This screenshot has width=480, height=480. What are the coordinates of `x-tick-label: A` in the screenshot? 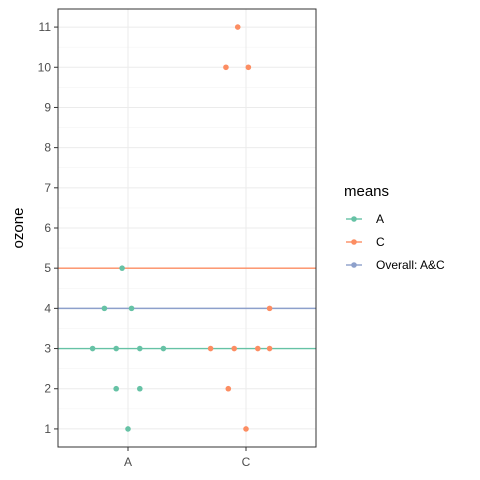 It's located at (128, 462).